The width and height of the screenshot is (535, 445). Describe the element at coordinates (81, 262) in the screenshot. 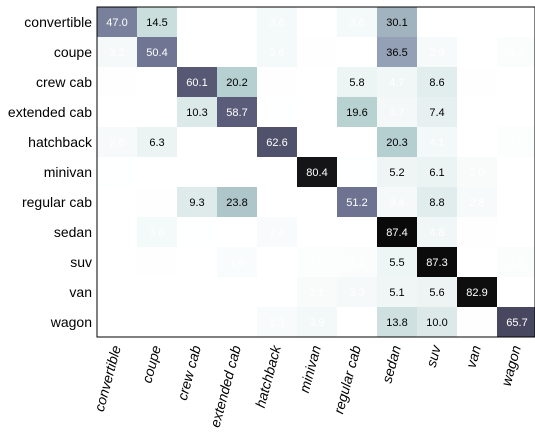

I see `row-label-suv: suv` at that location.